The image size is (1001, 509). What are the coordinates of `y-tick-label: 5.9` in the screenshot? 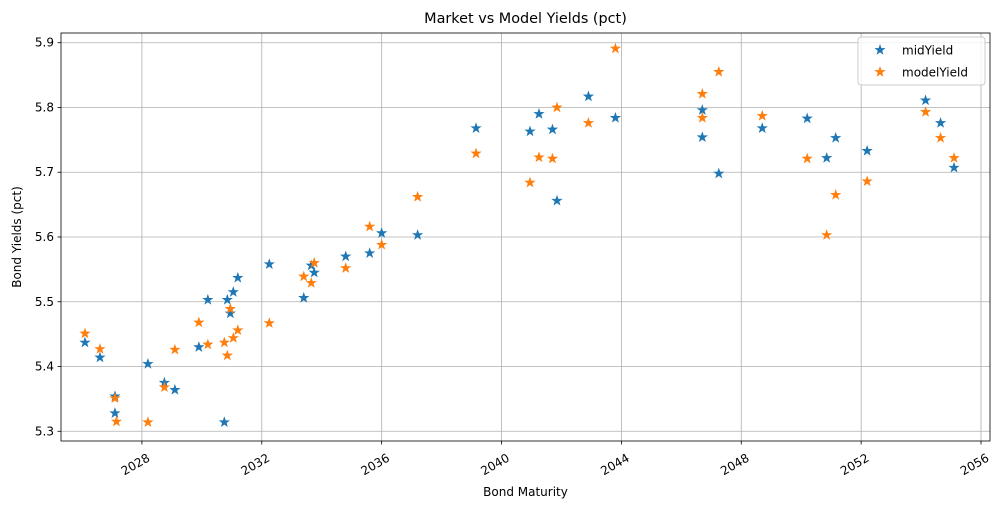 It's located at (44, 43).